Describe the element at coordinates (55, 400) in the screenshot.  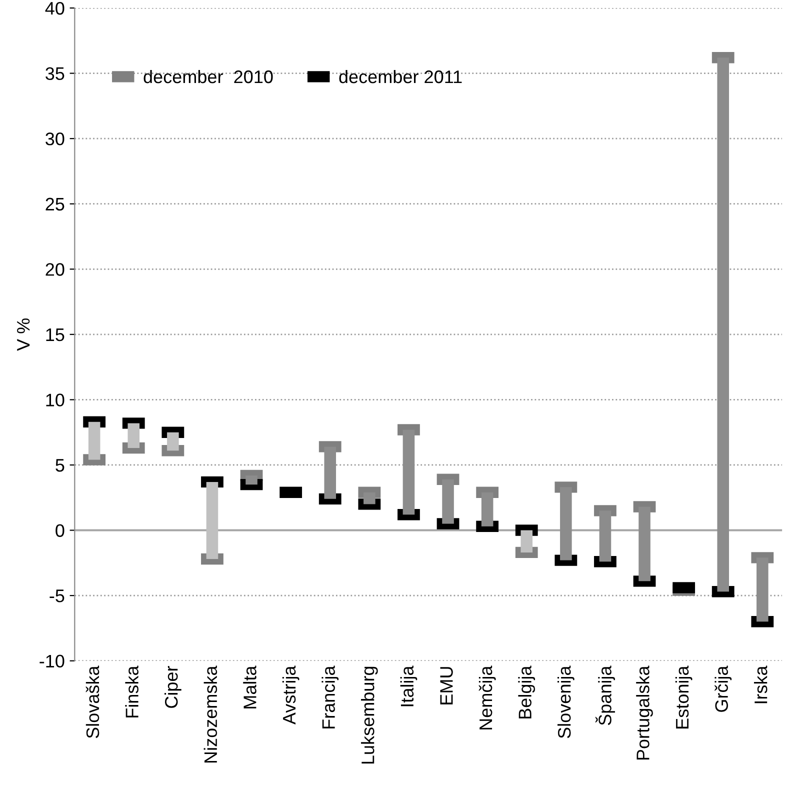
I see `y-tick-label: 10` at that location.